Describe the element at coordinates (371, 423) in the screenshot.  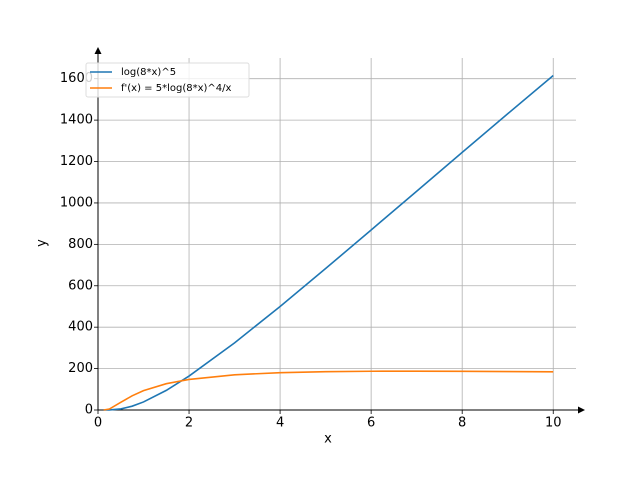
I see `x-tick-label: 6` at that location.